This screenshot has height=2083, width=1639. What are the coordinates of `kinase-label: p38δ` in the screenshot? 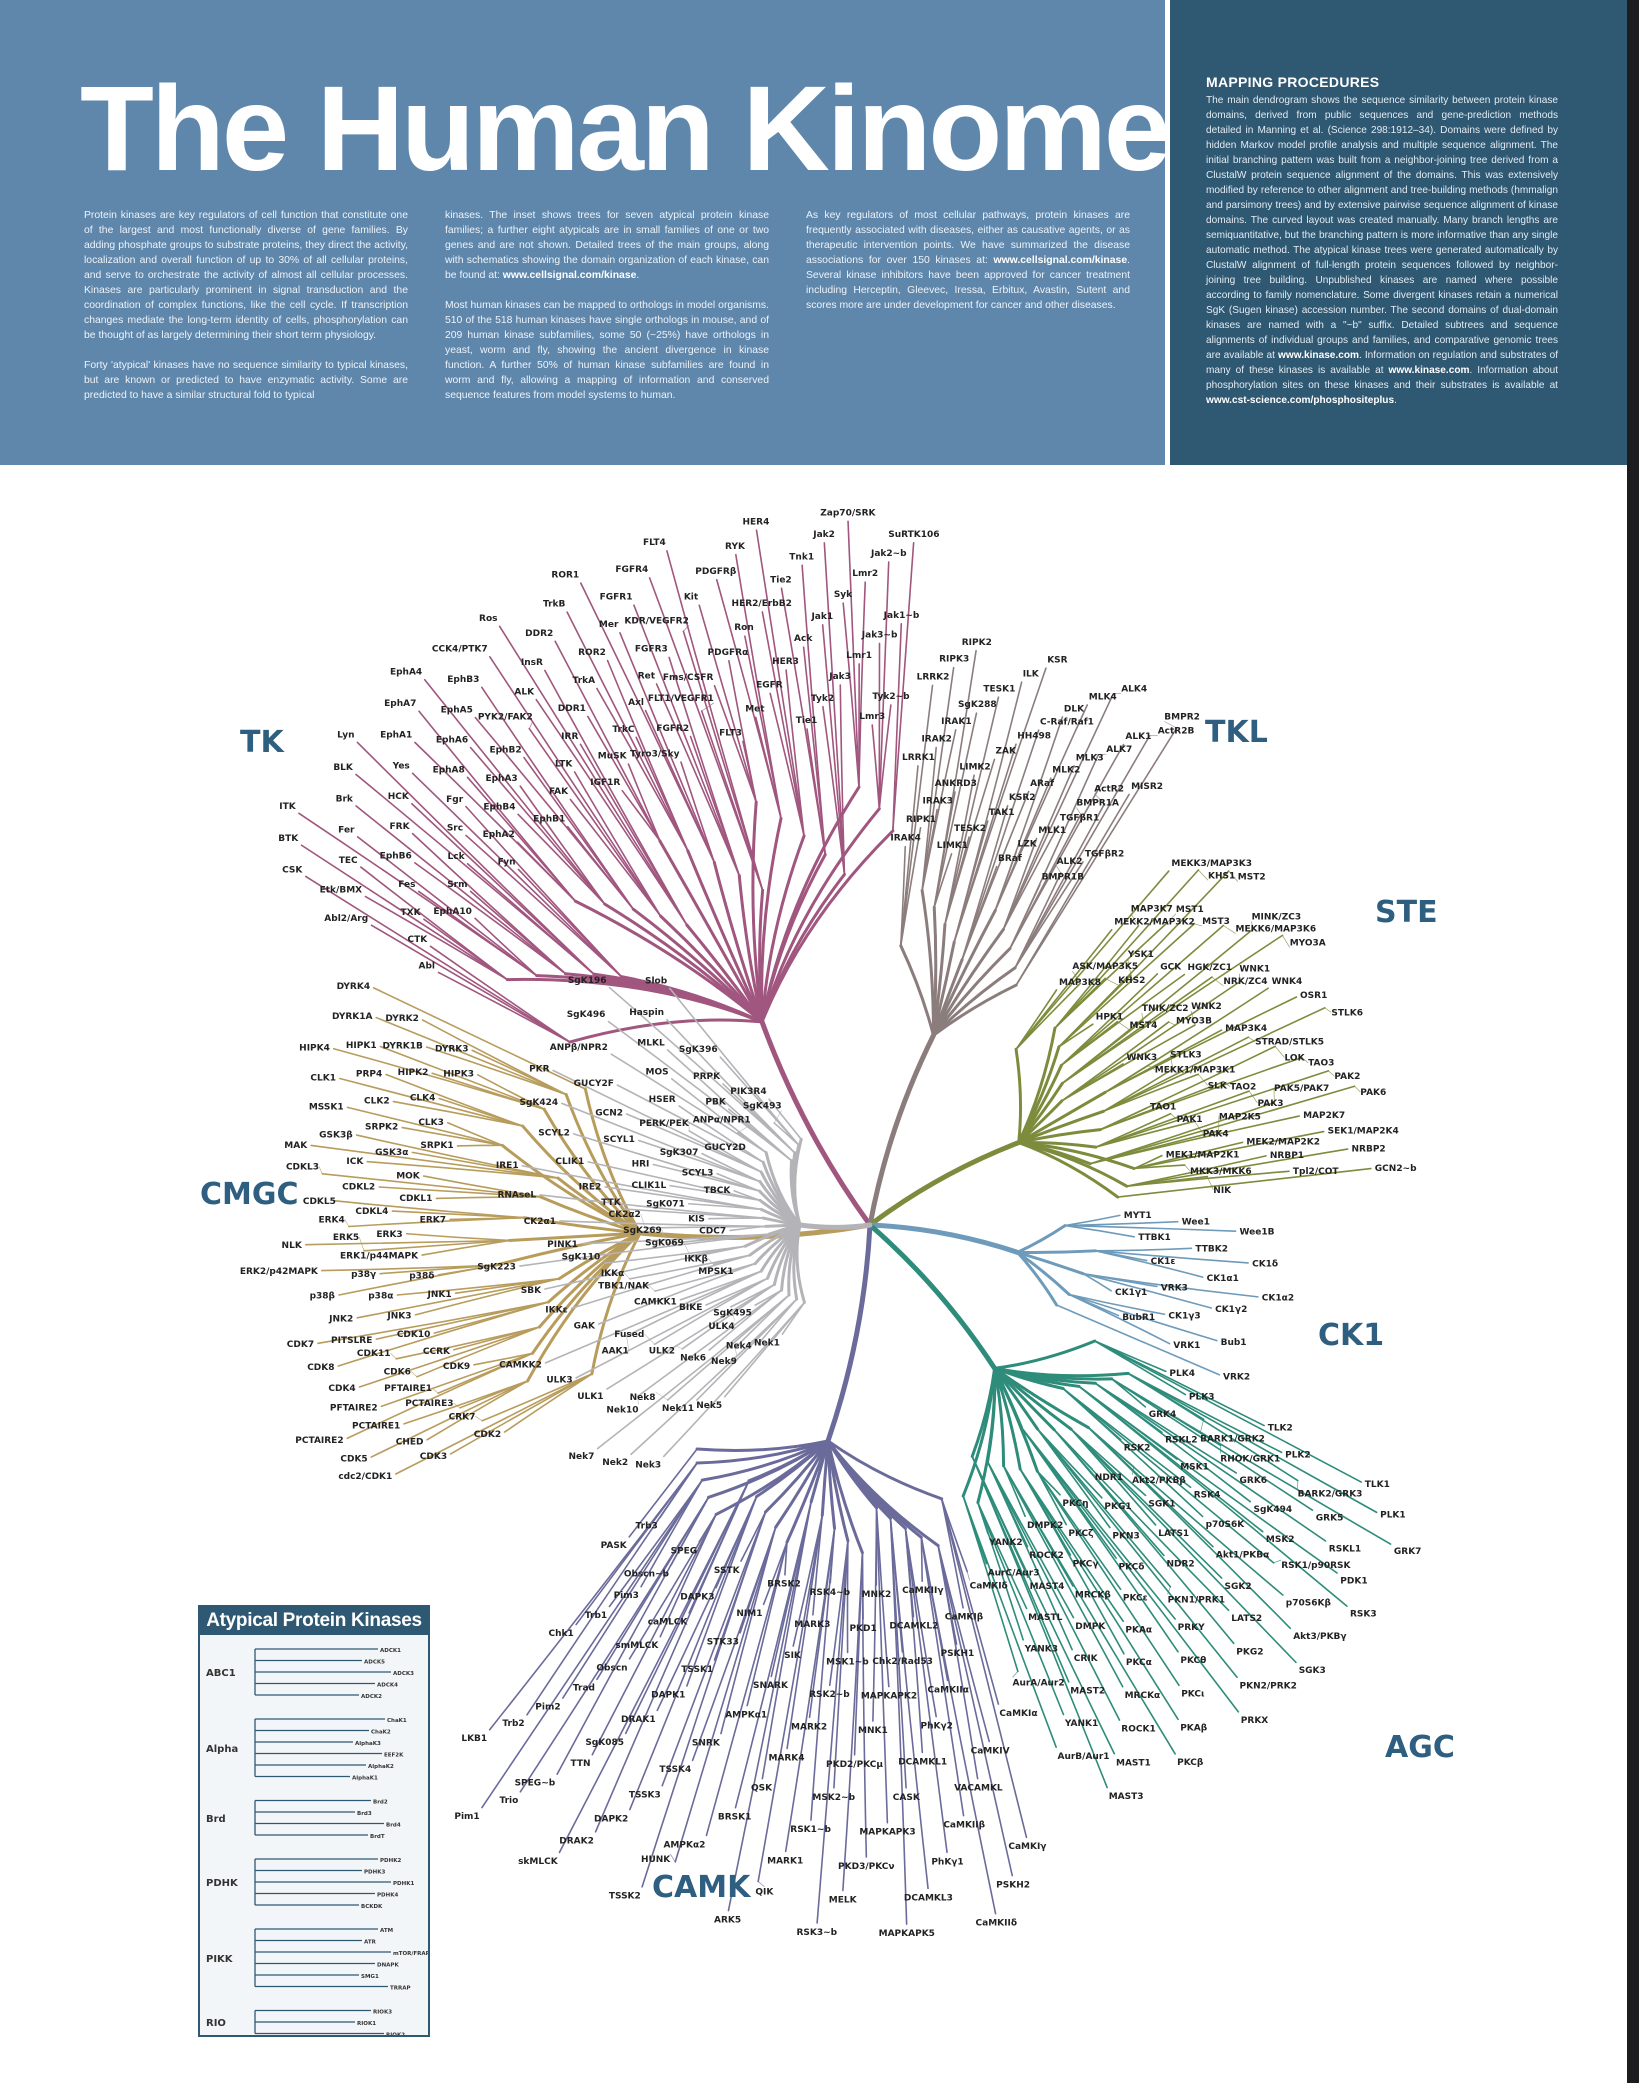 It's located at (421, 1276).